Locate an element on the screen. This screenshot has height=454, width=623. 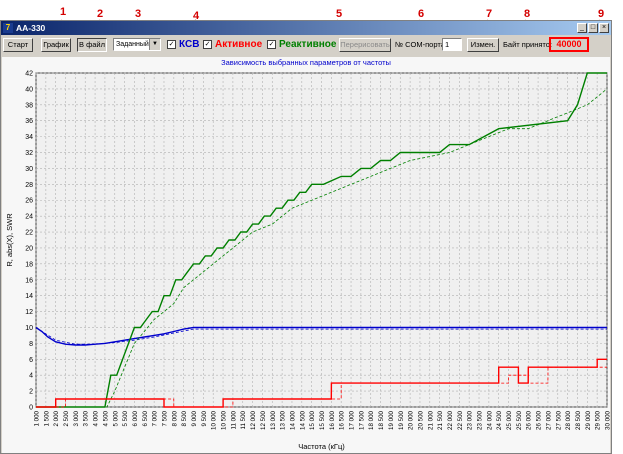
x-tick-label: 11 000 is located at coordinates (233, 419).